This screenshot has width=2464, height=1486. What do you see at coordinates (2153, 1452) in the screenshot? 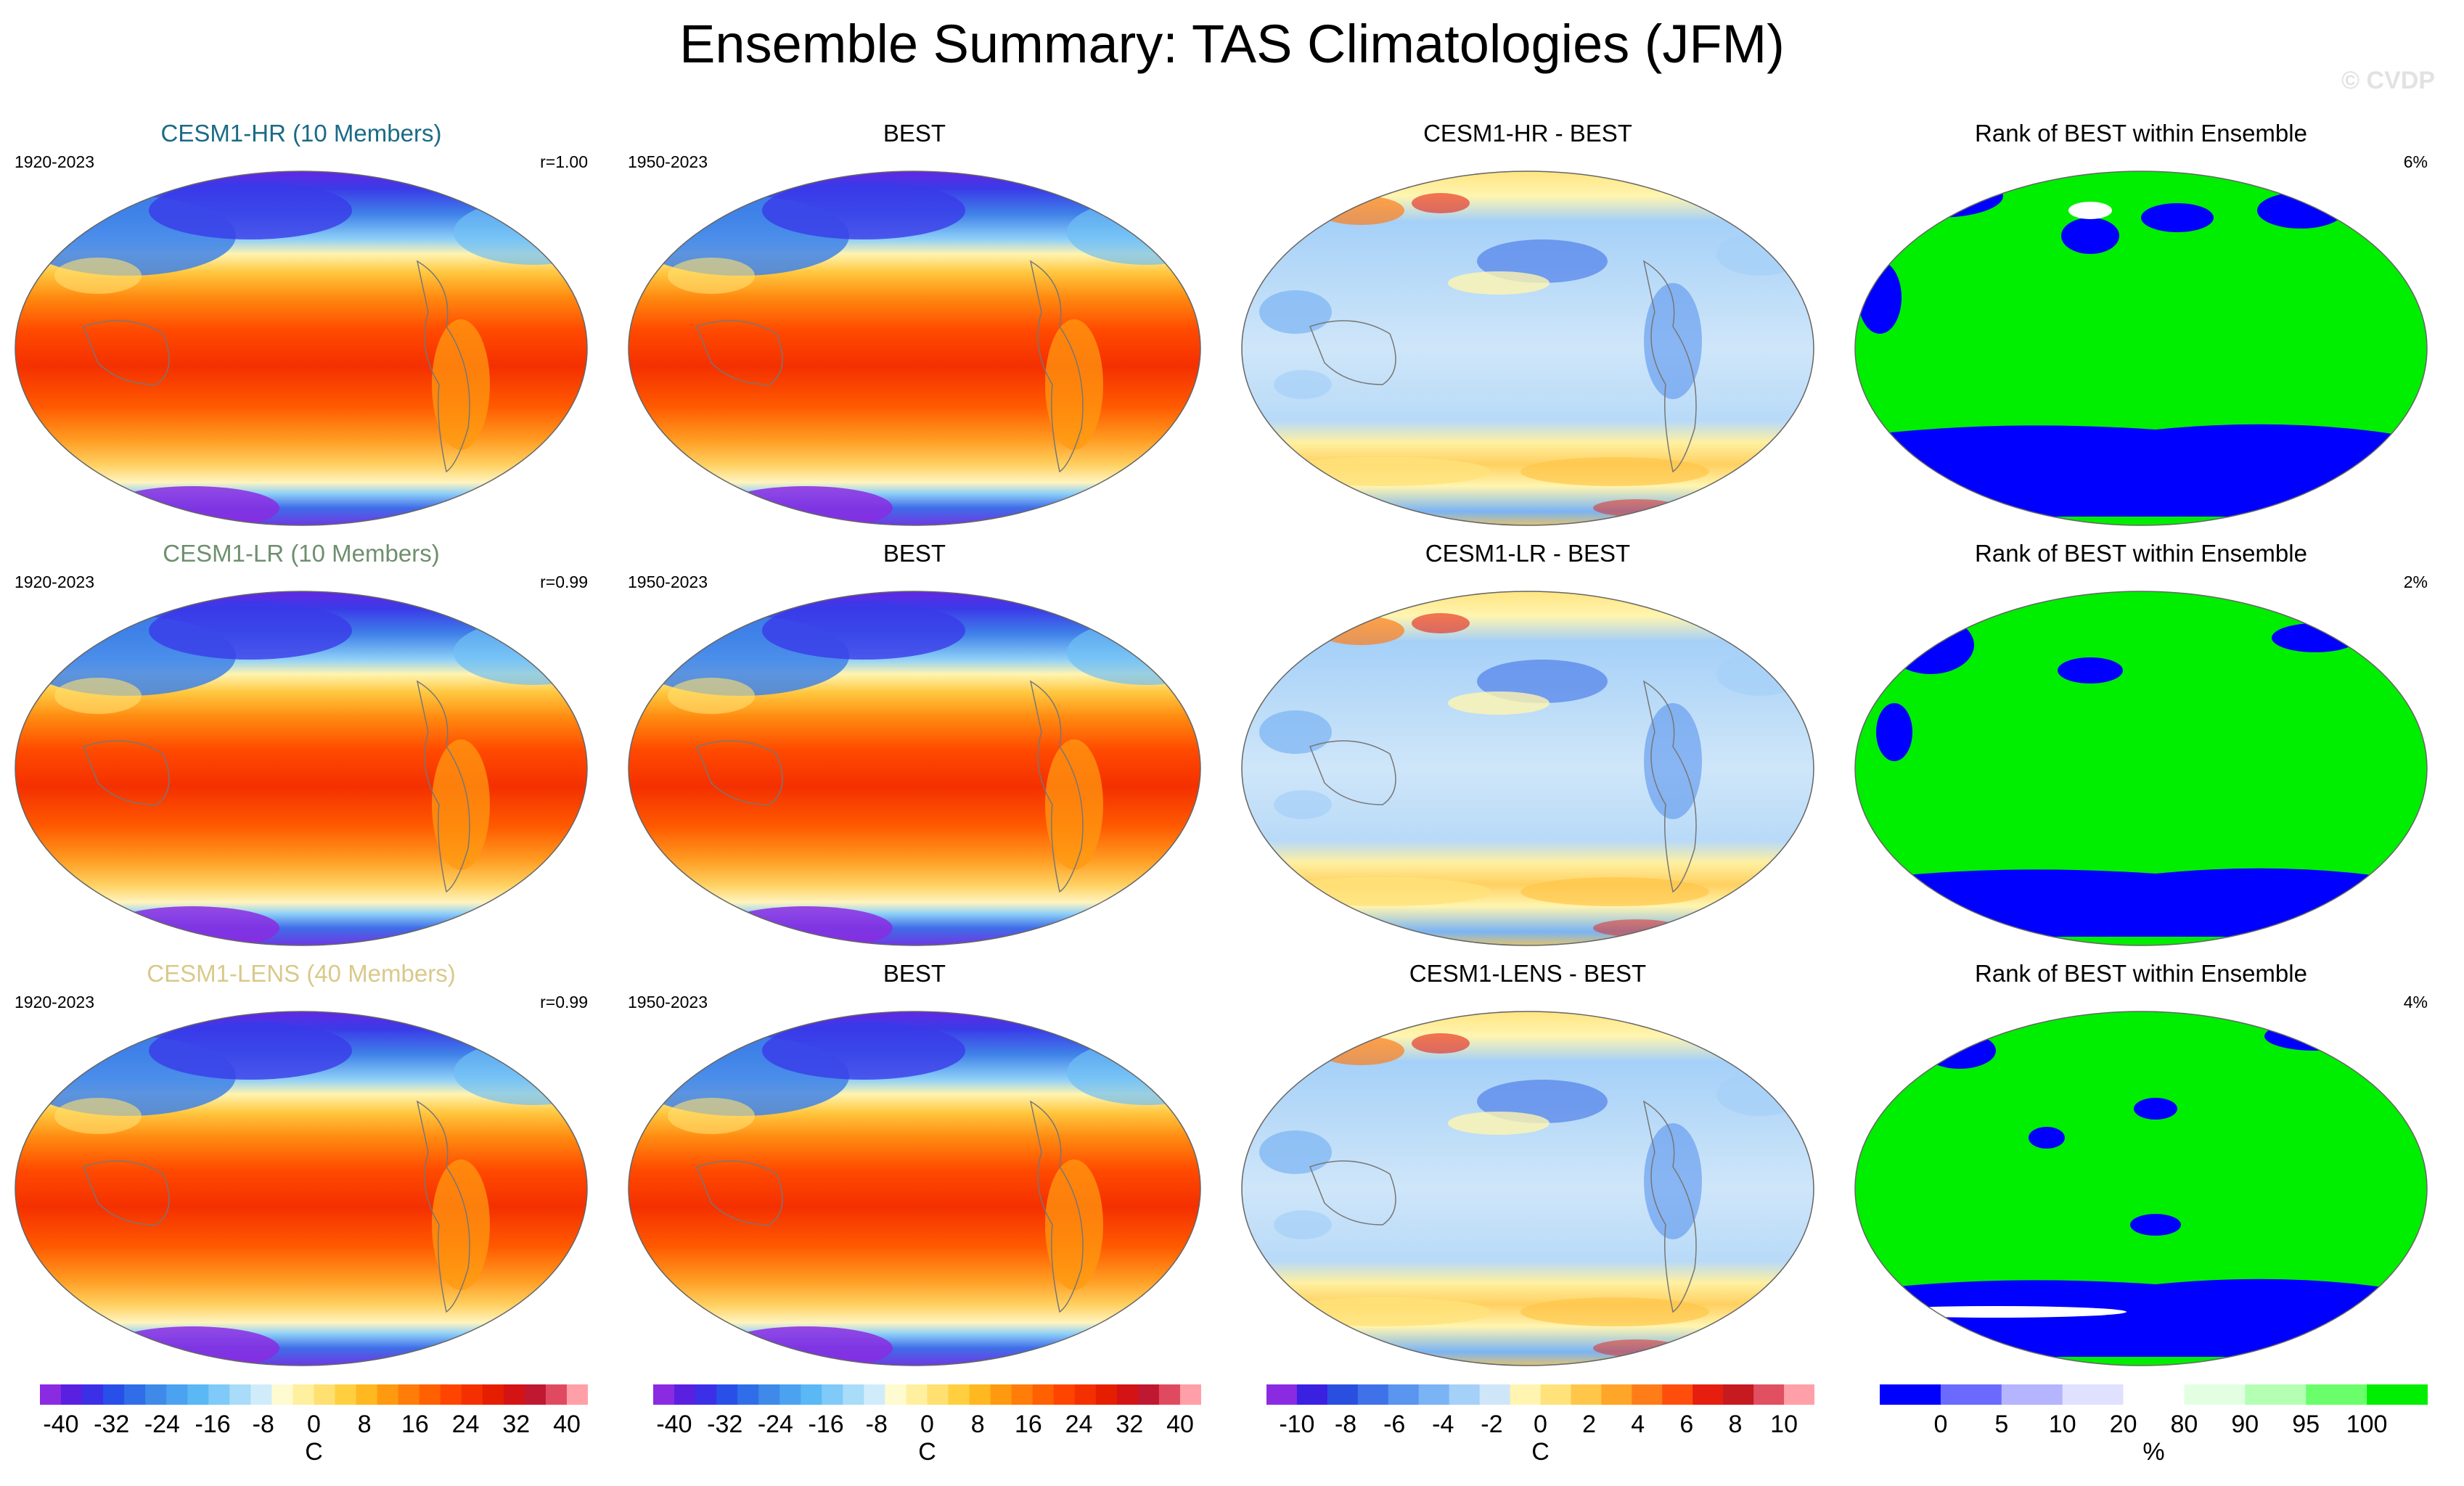
I see `colorbar-unit: %` at bounding box center [2153, 1452].